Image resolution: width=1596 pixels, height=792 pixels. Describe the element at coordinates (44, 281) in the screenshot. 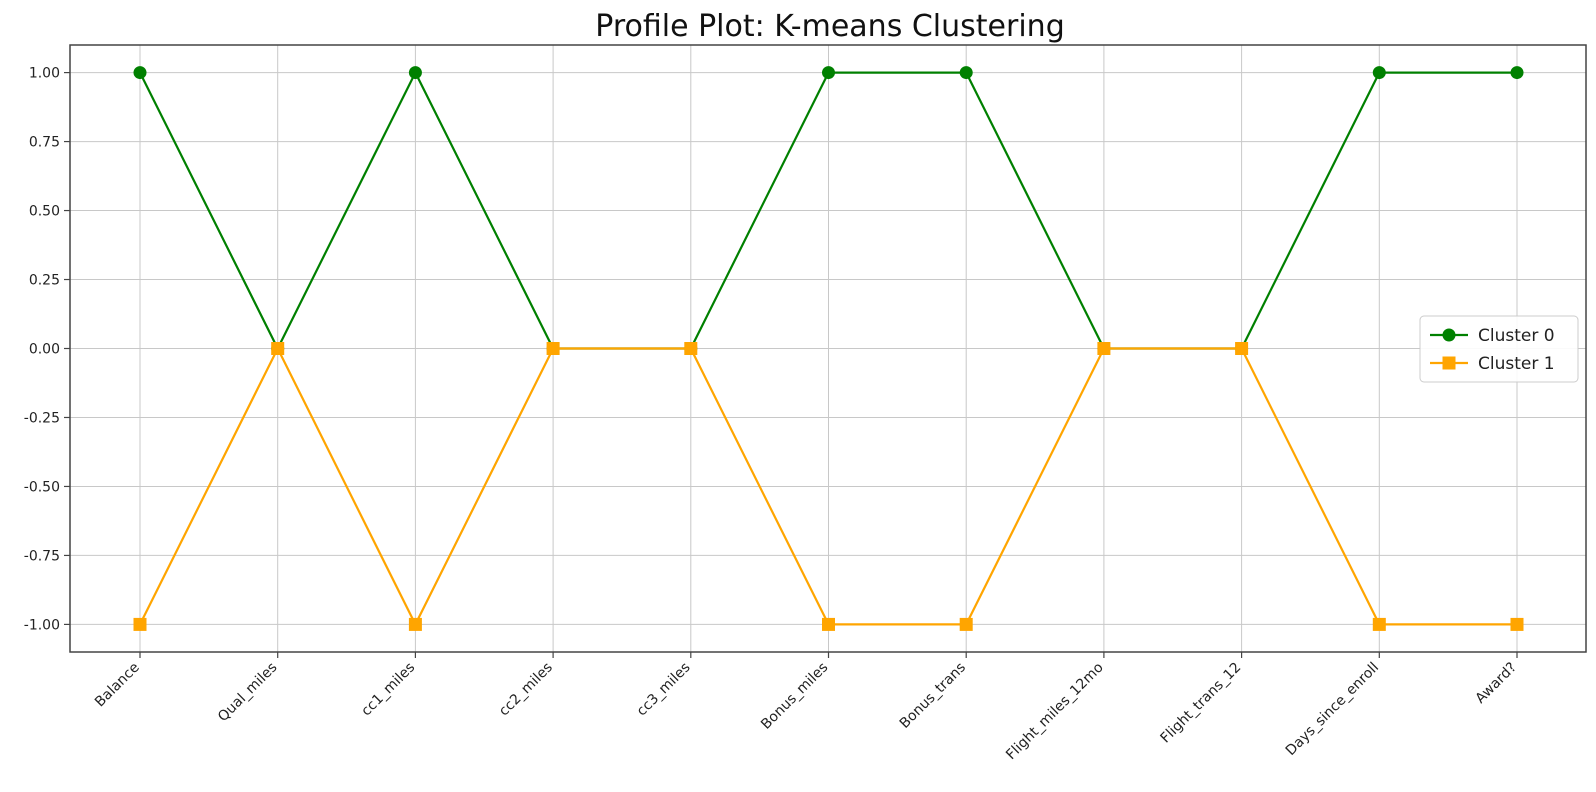

I see `y-tick-label: 0.25` at that location.